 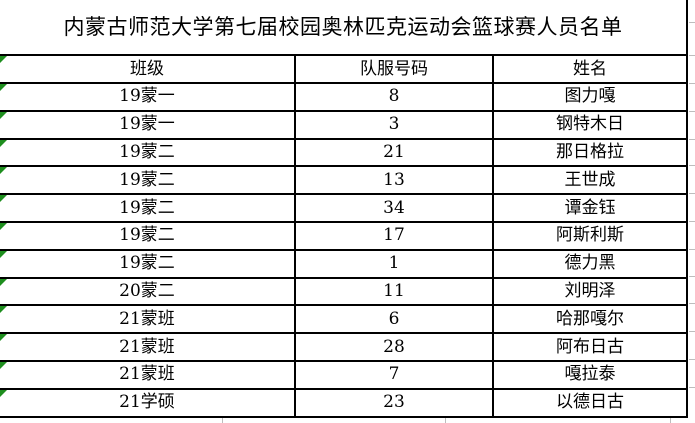 I want to click on header-cell-class: 班级, so click(x=148, y=70).